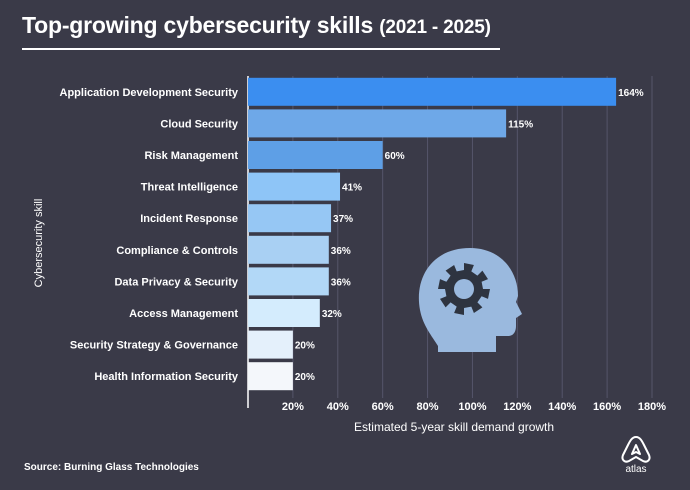 The image size is (690, 490). I want to click on x-tick-label-80: 80%, so click(428, 407).